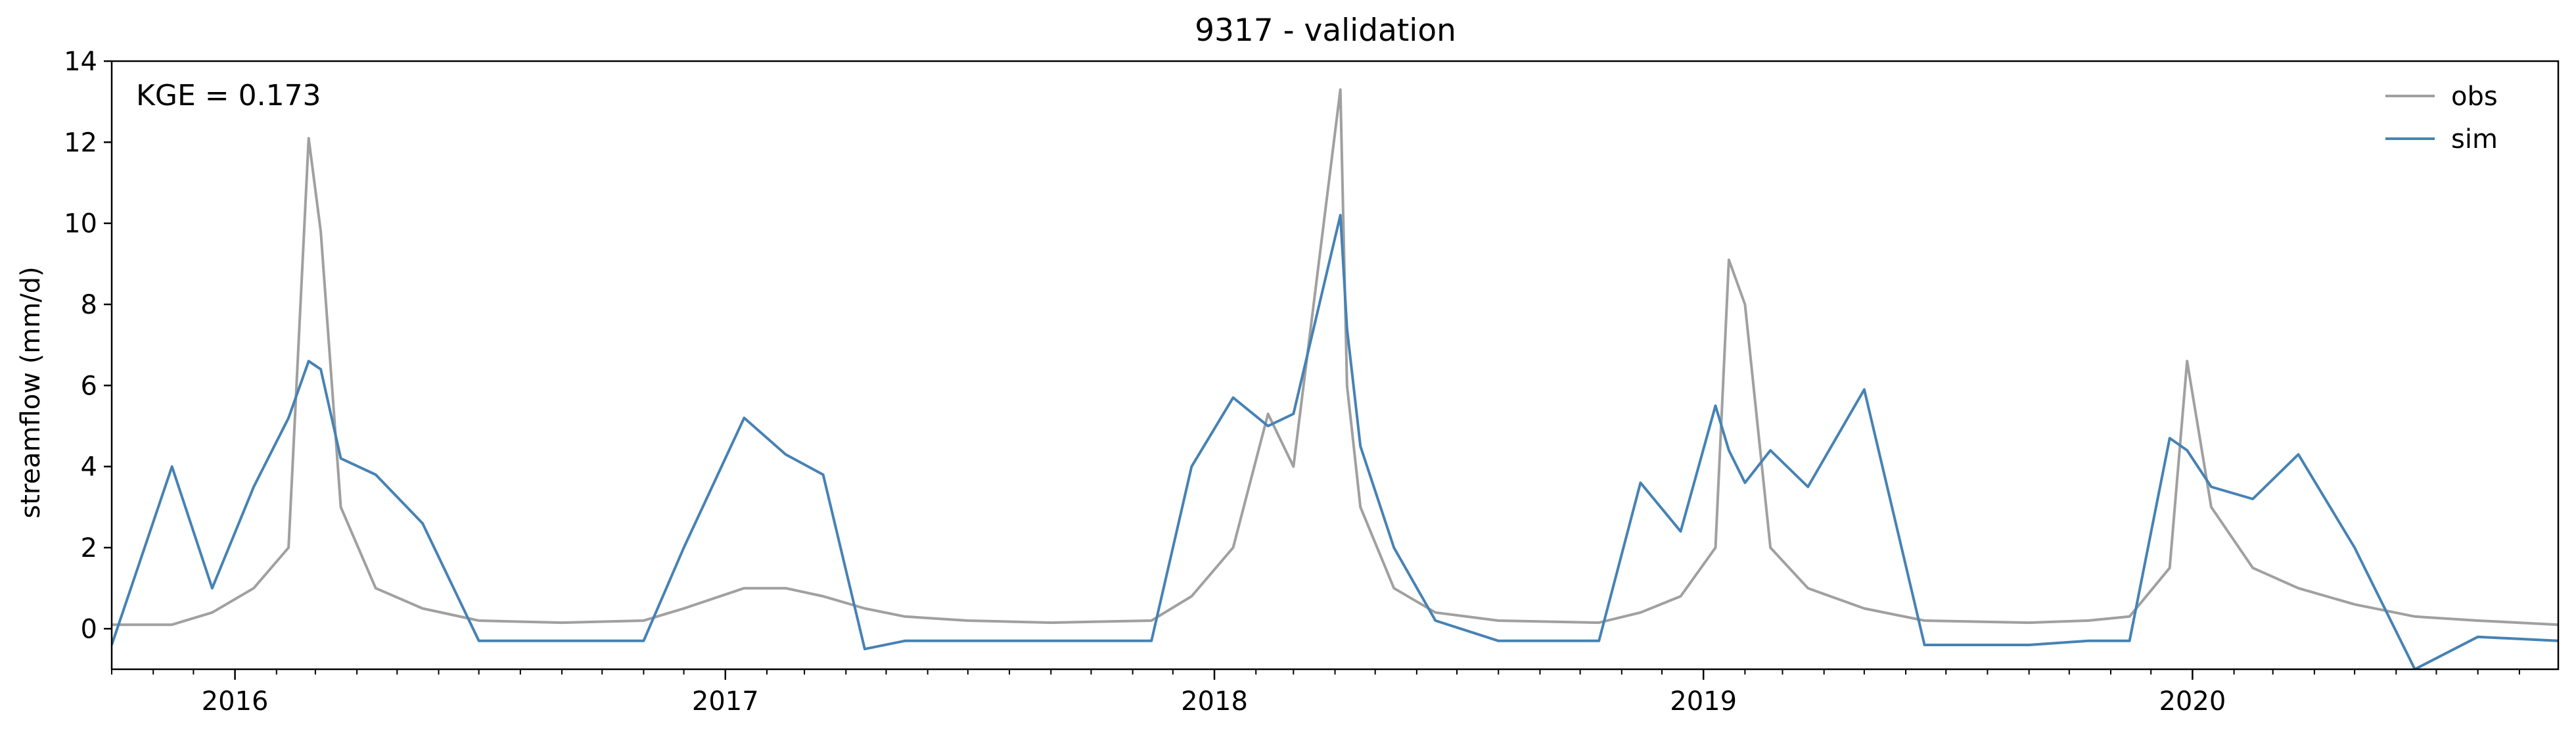 The image size is (2576, 735). What do you see at coordinates (89, 548) in the screenshot?
I see `y-tick-label: 2` at bounding box center [89, 548].